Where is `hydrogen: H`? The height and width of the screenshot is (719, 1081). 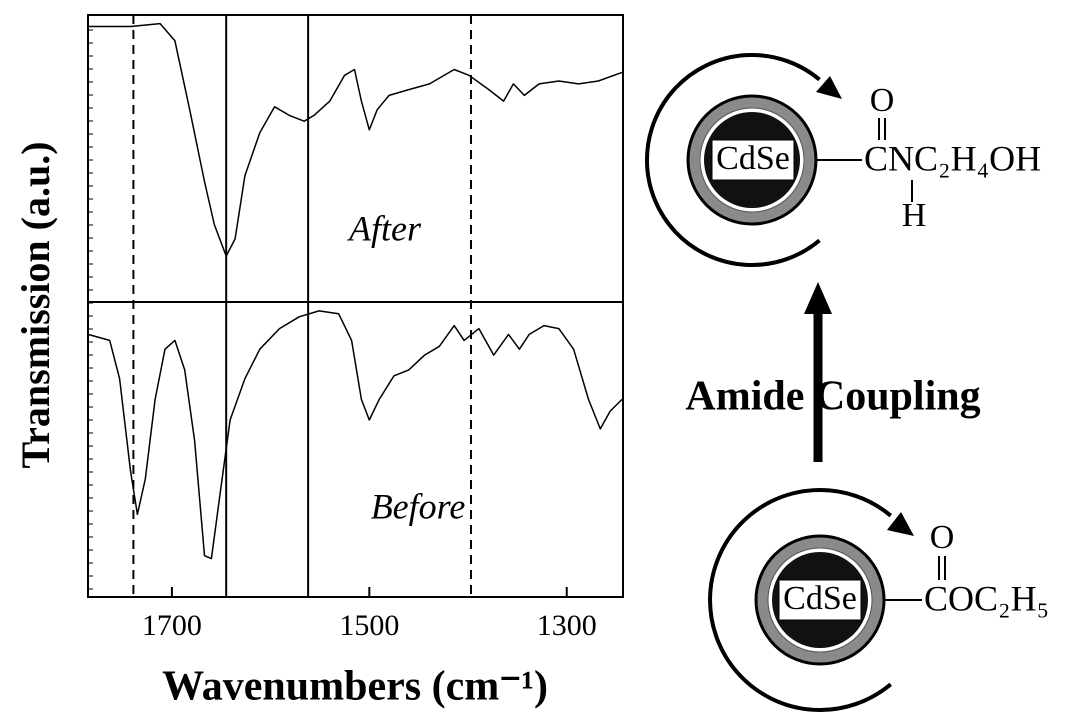 hydrogen: H is located at coordinates (914, 215).